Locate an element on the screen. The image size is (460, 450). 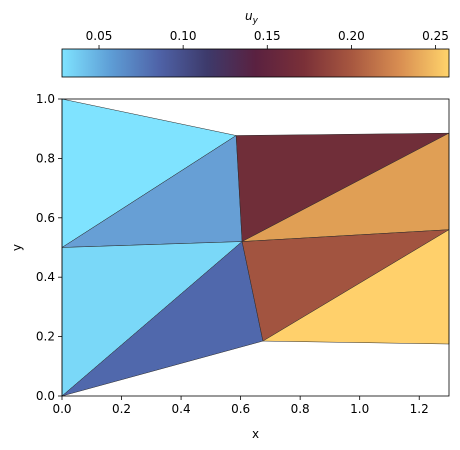
y-tick-label: 0.6 is located at coordinates (45, 218).